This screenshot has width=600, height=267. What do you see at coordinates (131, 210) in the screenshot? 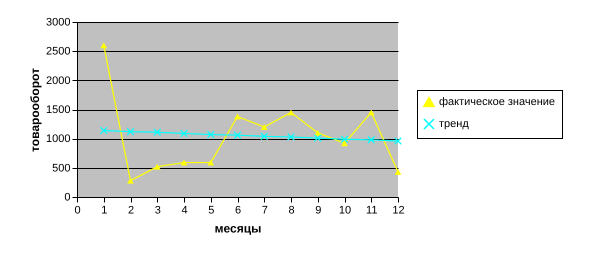
I see `x-tick-label: 2` at bounding box center [131, 210].